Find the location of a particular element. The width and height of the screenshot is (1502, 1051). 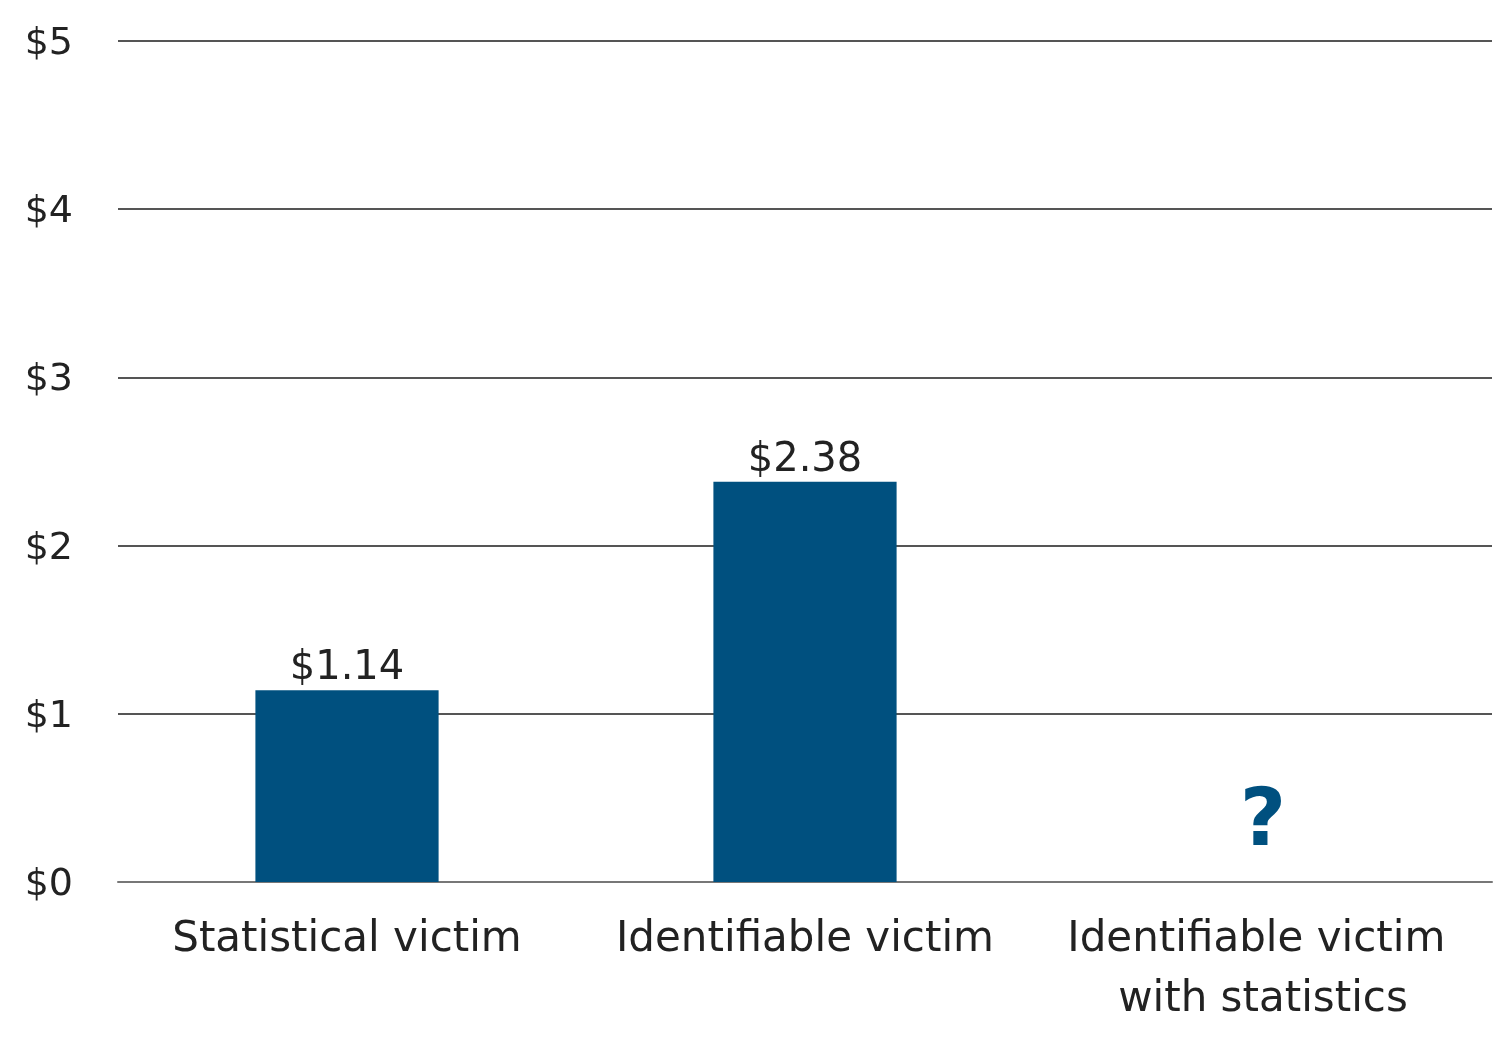

x-tick-label: Identifiable victim with statistics is located at coordinates (1263, 966).